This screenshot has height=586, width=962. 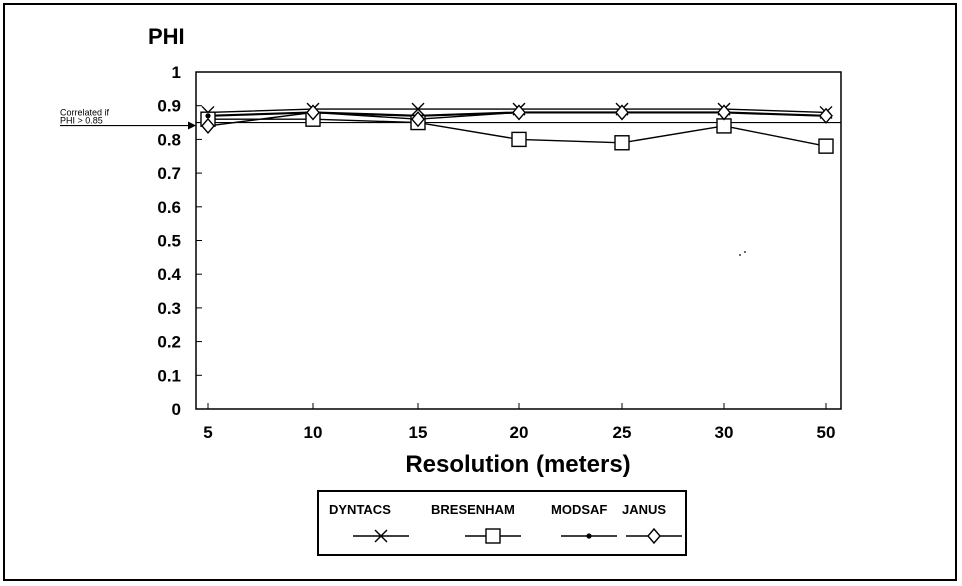 I want to click on x-tick-label: 25, so click(x=622, y=432).